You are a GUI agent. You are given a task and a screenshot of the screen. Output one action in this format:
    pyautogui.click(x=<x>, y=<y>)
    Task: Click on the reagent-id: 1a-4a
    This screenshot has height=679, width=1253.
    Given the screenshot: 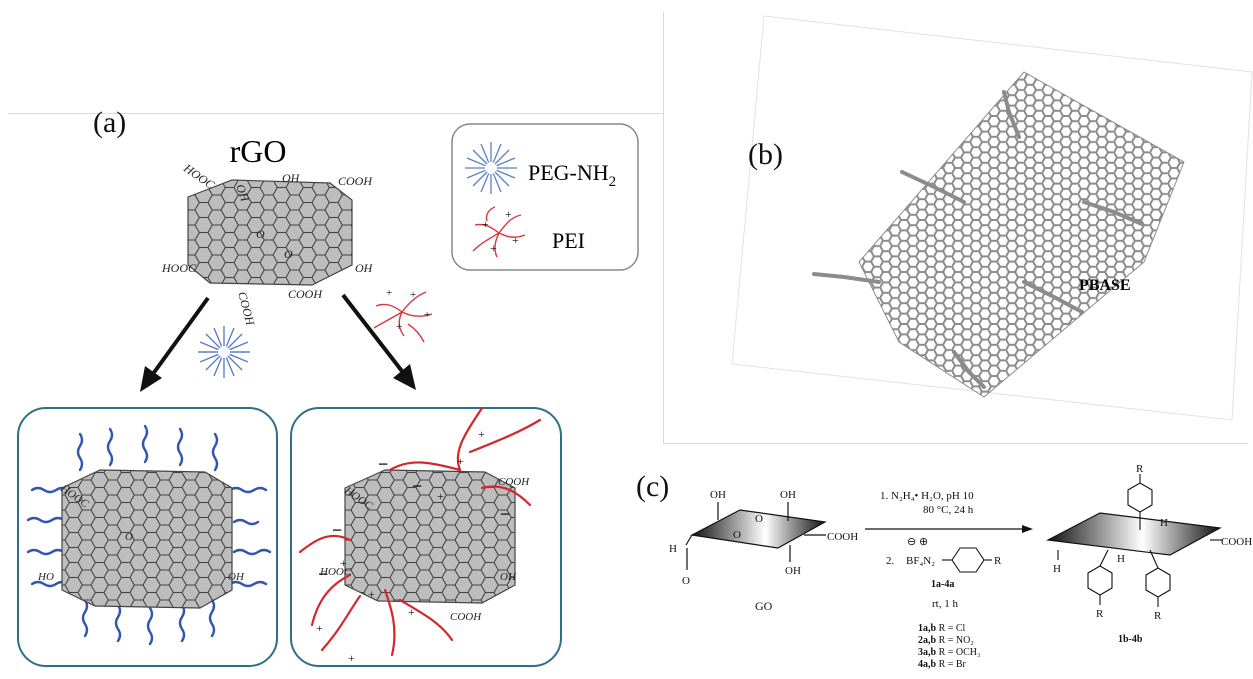 What is the action you would take?
    pyautogui.click(x=942, y=584)
    